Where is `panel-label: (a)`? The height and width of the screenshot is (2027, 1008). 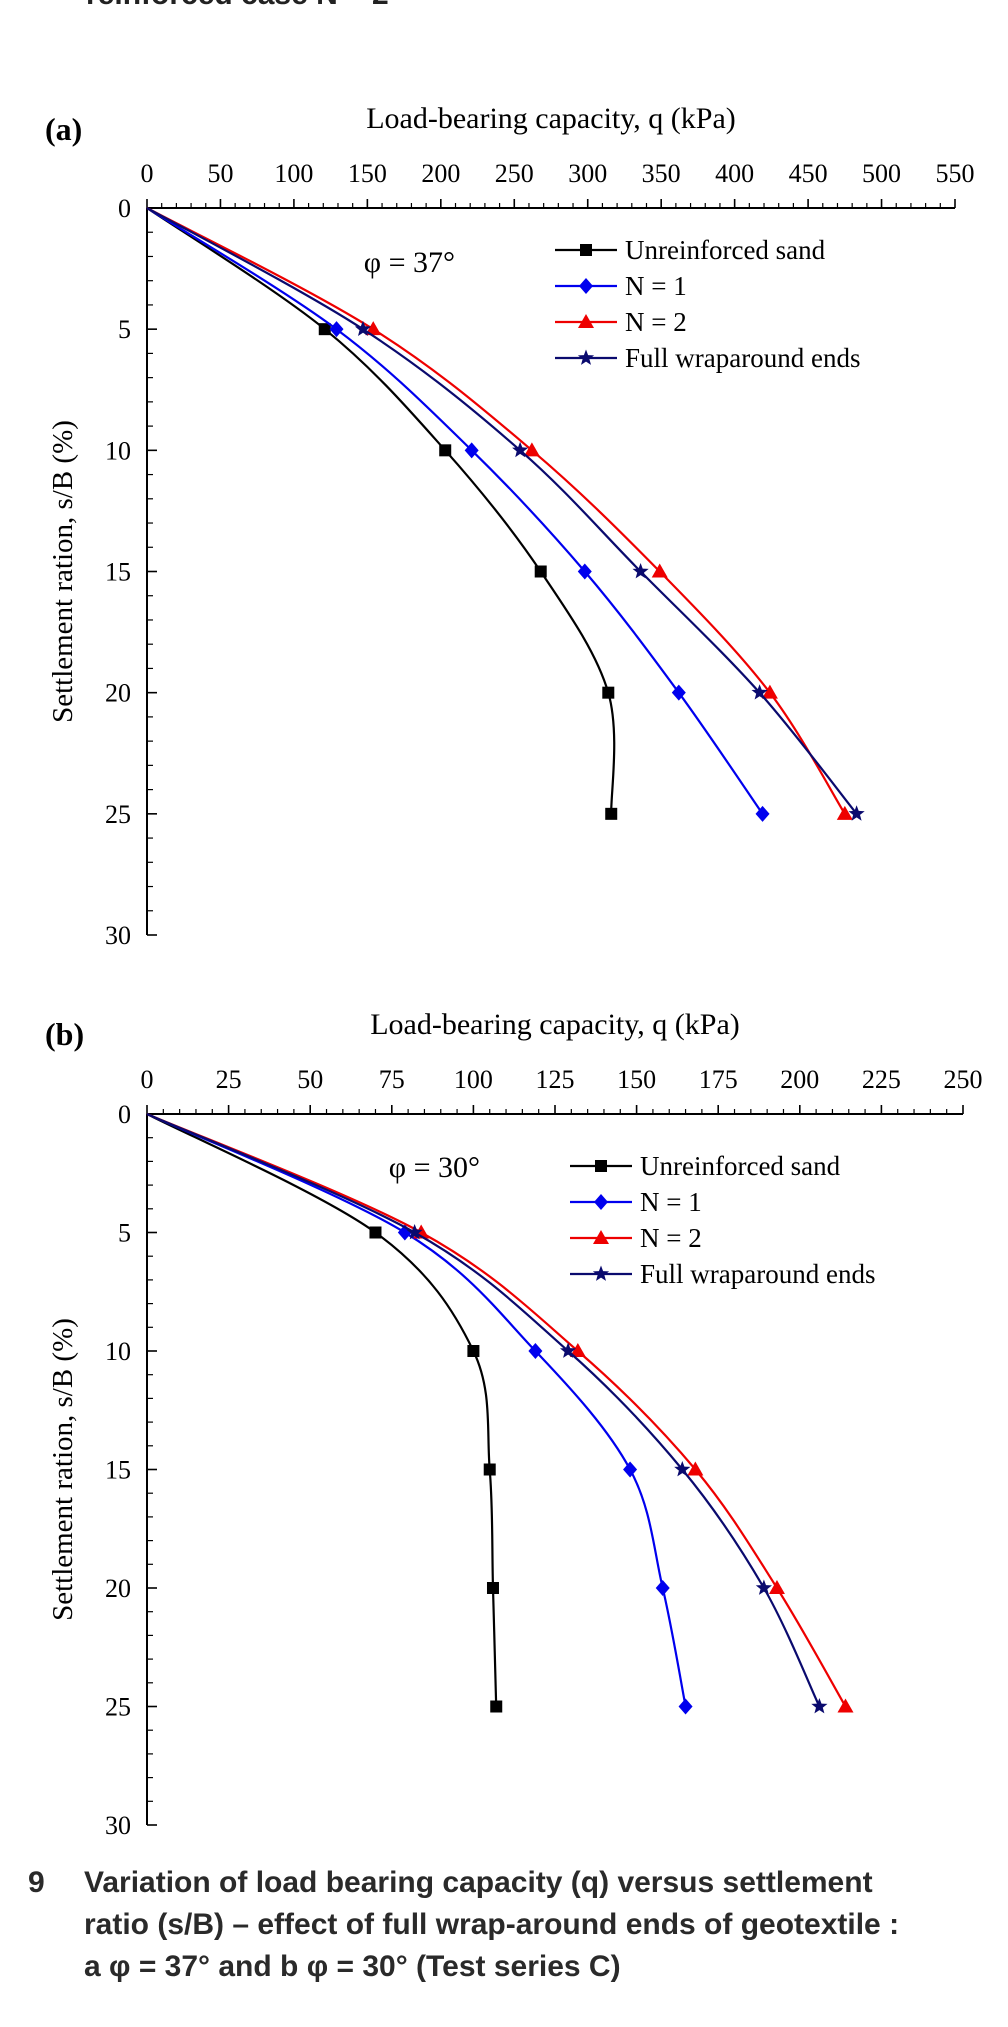
panel-label: (a) is located at coordinates (63, 129).